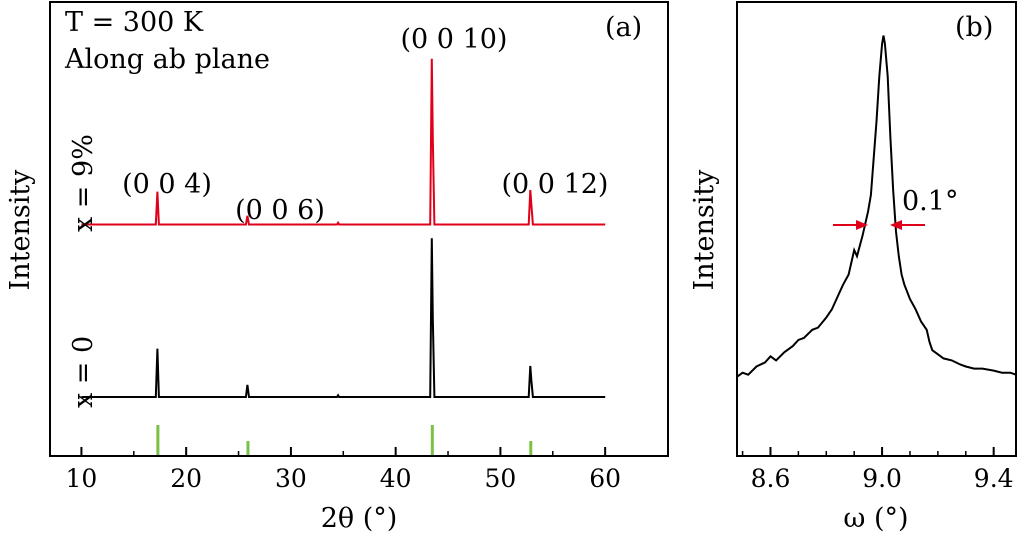 The width and height of the screenshot is (1019, 535). I want to click on panel-a-reference-lines, so click(344, 440).